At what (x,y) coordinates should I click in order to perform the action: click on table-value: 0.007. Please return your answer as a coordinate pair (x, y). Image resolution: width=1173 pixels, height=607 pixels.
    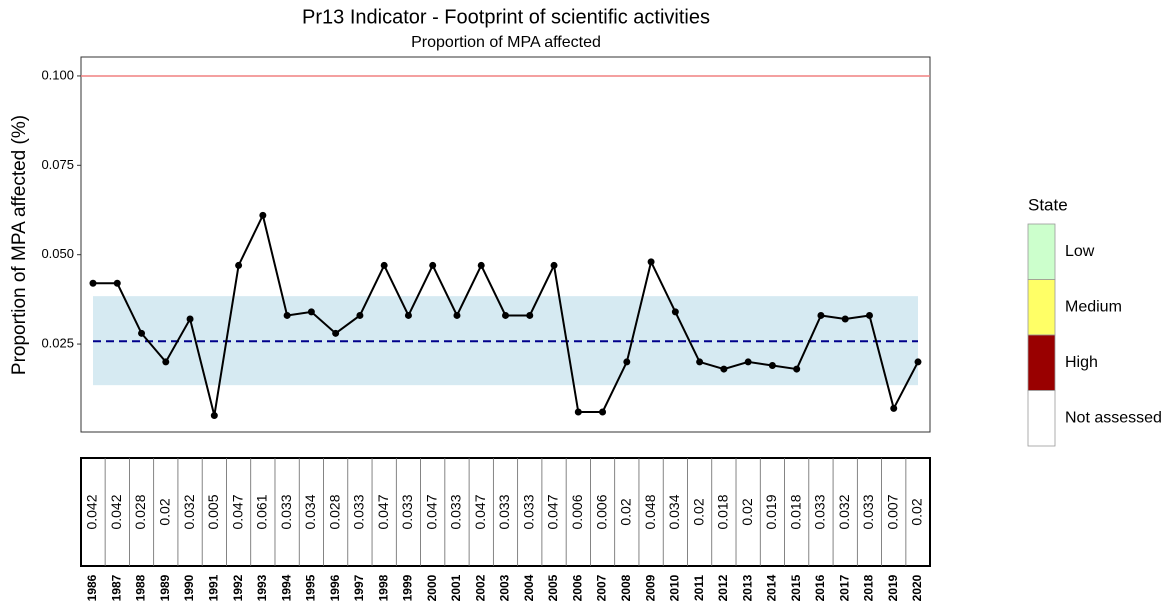
    Looking at the image, I should click on (892, 511).